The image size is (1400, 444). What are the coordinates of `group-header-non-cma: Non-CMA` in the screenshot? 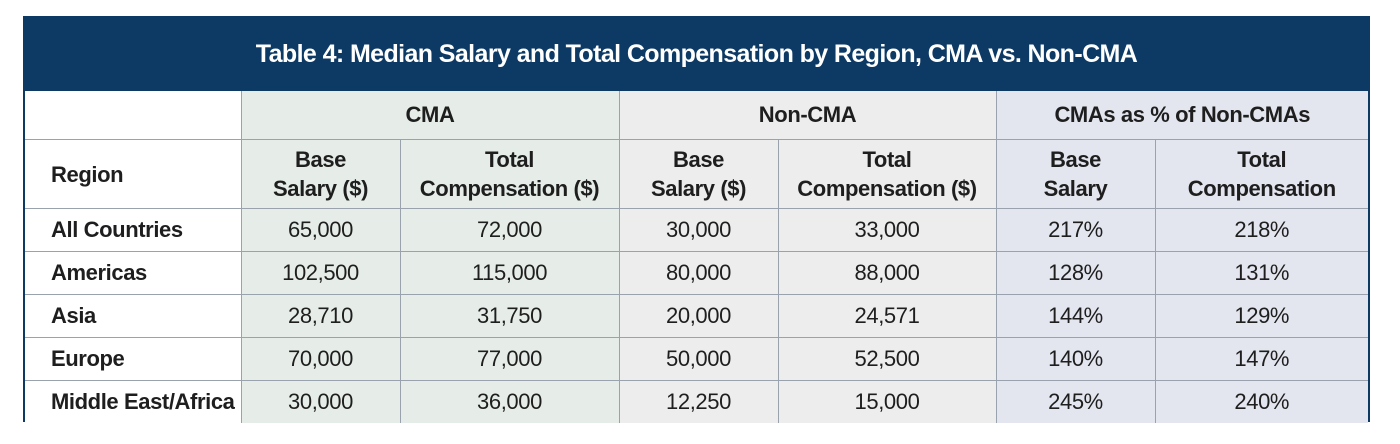 It's located at (807, 115).